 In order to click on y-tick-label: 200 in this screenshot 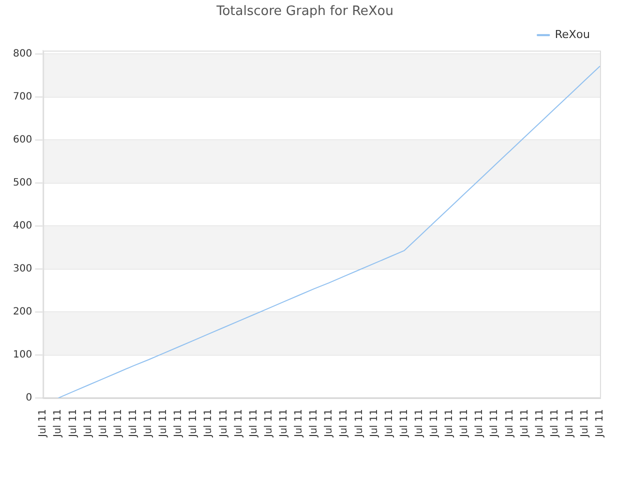, I will do `click(22, 312)`.